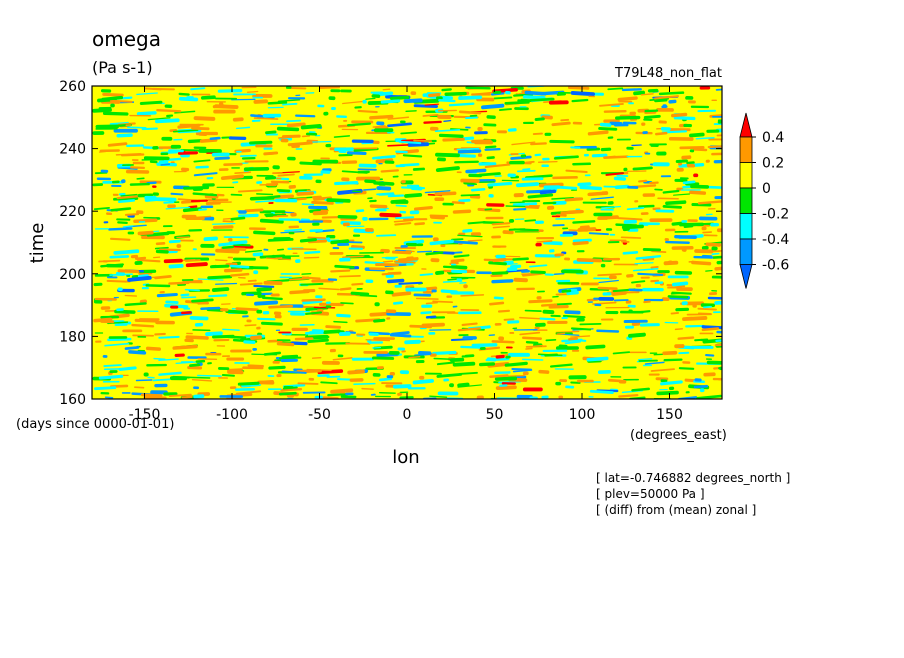 The height and width of the screenshot is (658, 904). Describe the element at coordinates (582, 415) in the screenshot. I see `x-tick-label: 100` at that location.